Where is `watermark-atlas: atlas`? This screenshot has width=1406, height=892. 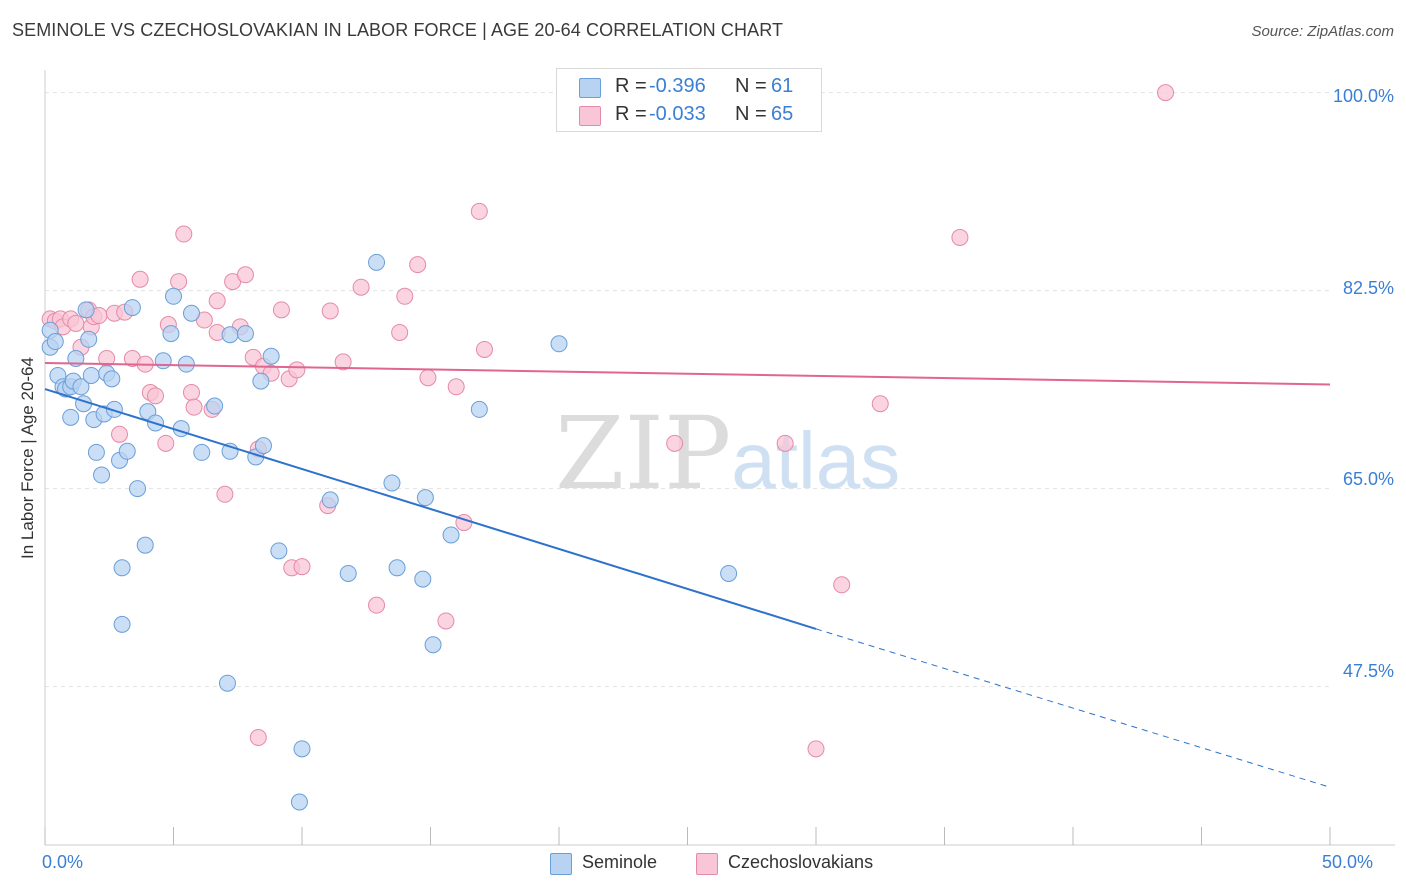
watermark-atlas: atlas is located at coordinates (816, 460).